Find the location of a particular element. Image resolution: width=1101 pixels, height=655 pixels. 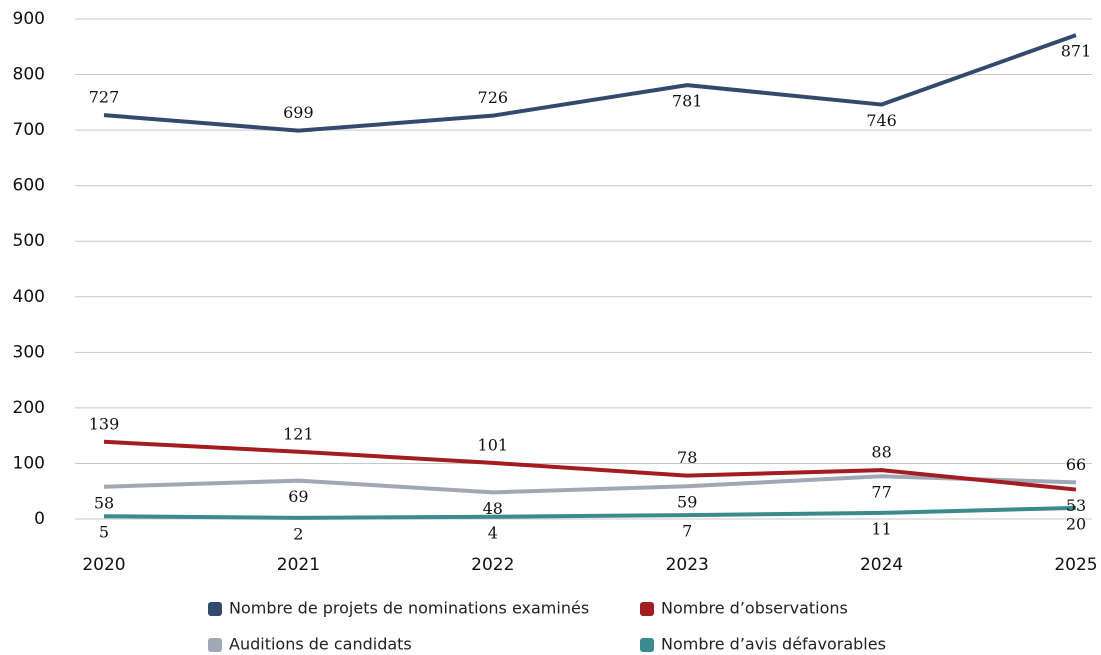

data-label: 20 is located at coordinates (1076, 523).